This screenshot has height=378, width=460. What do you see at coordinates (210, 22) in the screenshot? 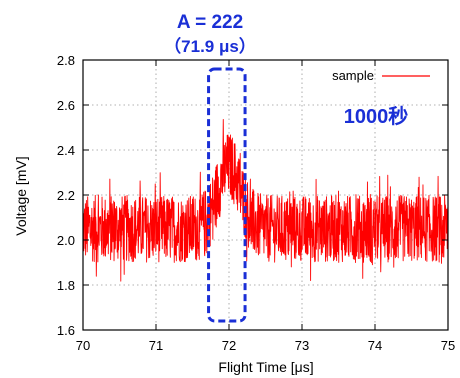
I see `peak-count-annotation: A = 222` at bounding box center [210, 22].